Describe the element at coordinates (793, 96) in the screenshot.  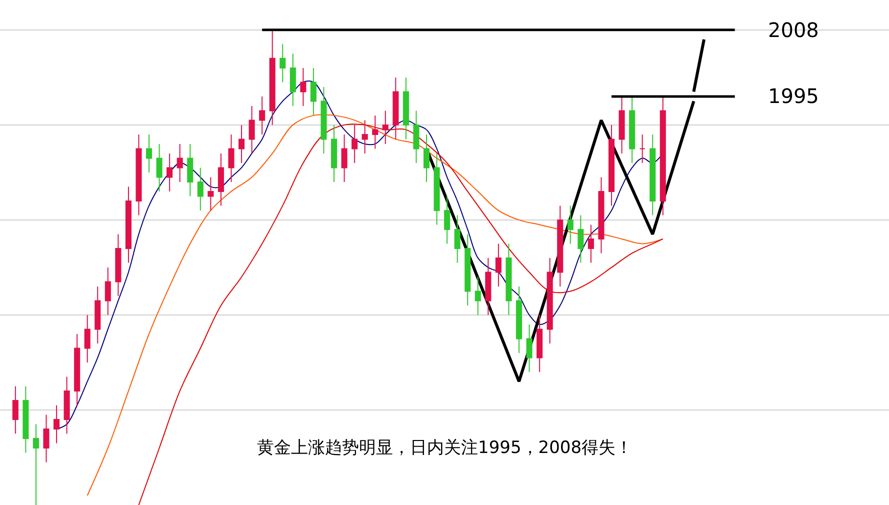
I see `text: 1995` at that location.